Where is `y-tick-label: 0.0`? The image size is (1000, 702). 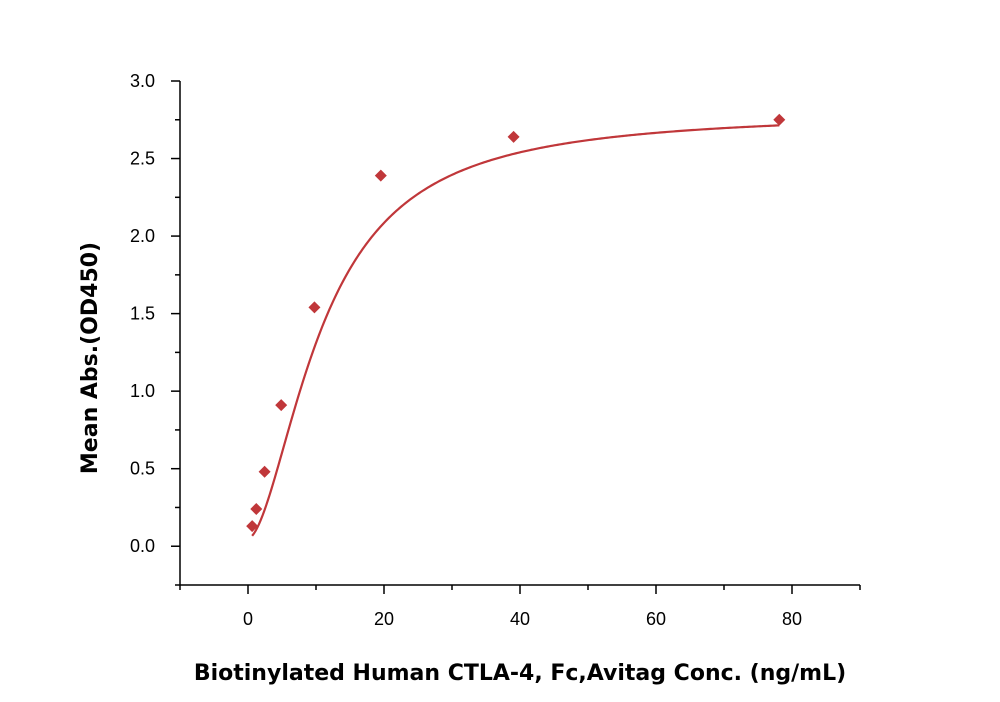 y-tick-label: 0.0 is located at coordinates (142, 546).